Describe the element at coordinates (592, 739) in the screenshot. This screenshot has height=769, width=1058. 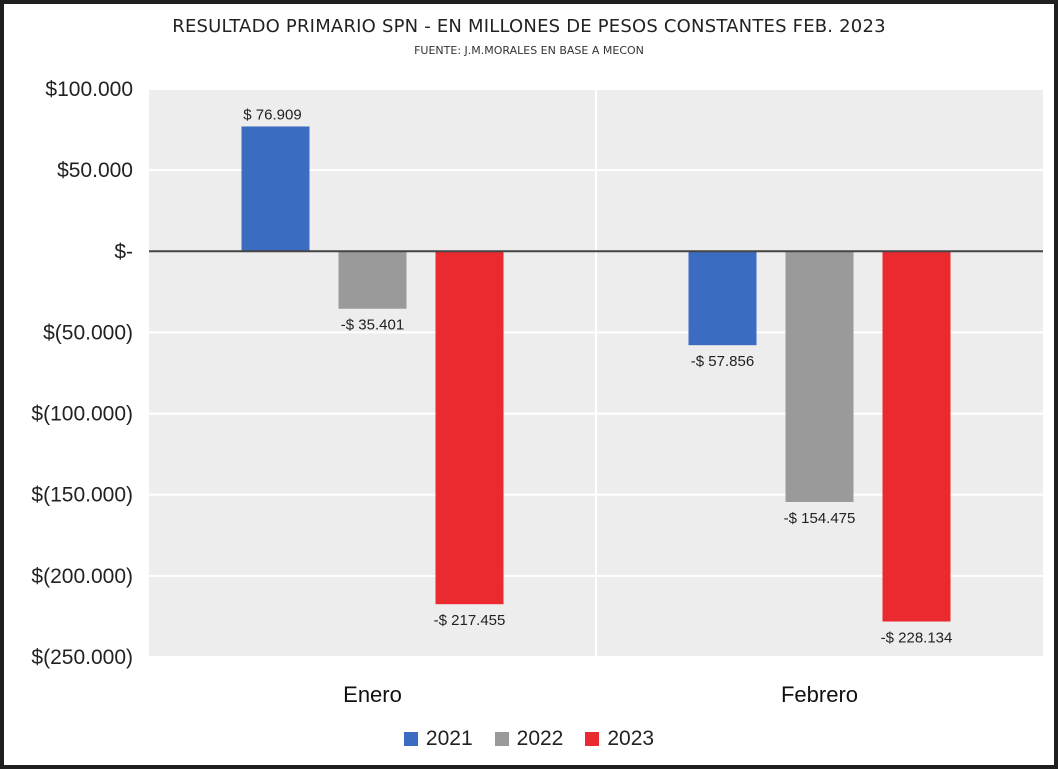
I see `legend-swatch-2023` at that location.